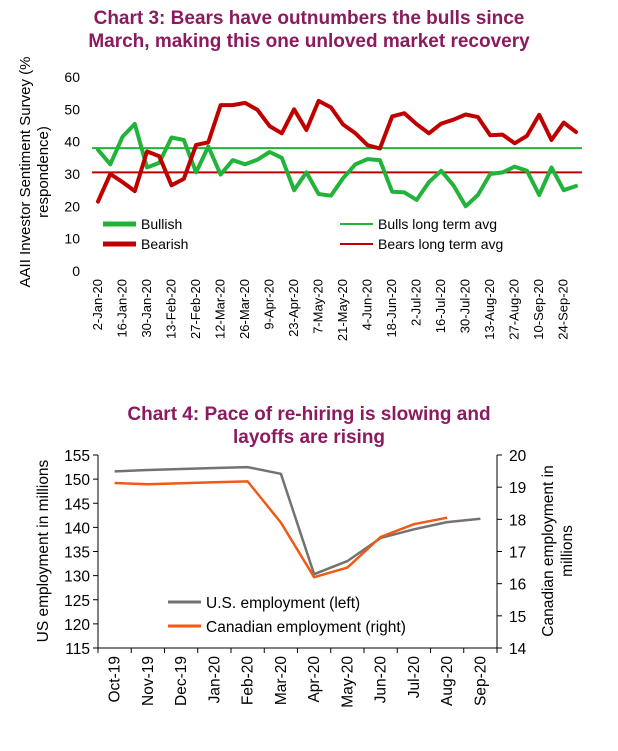 The width and height of the screenshot is (618, 751). What do you see at coordinates (342, 310) in the screenshot?
I see `chart3-x-tick-label: 21-May-20` at bounding box center [342, 310].